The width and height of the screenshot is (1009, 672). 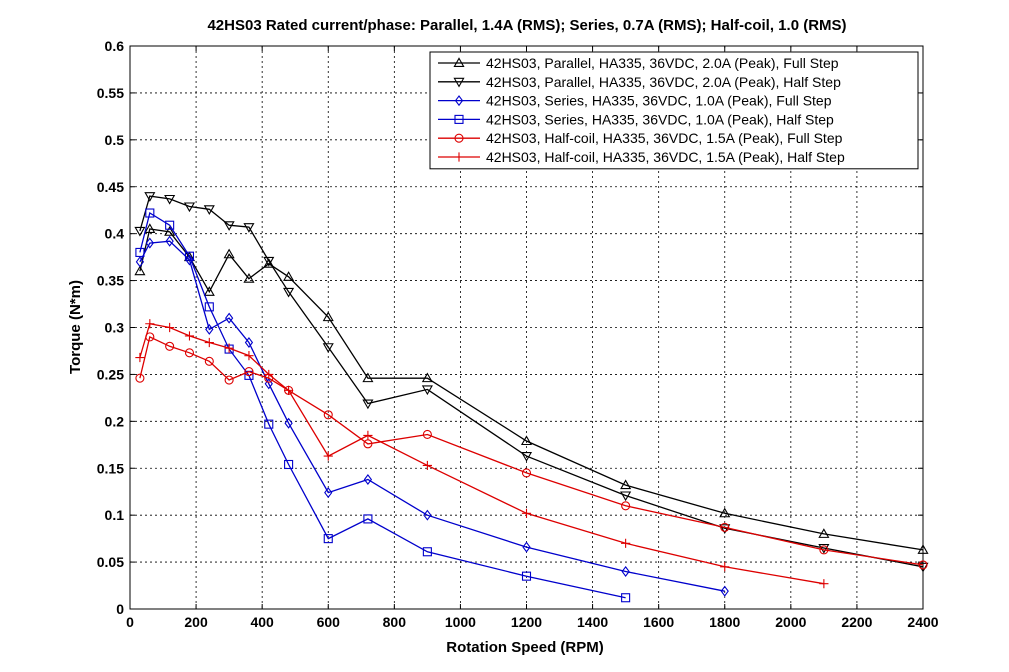 I want to click on x-tick-label: 2400, so click(x=922, y=622).